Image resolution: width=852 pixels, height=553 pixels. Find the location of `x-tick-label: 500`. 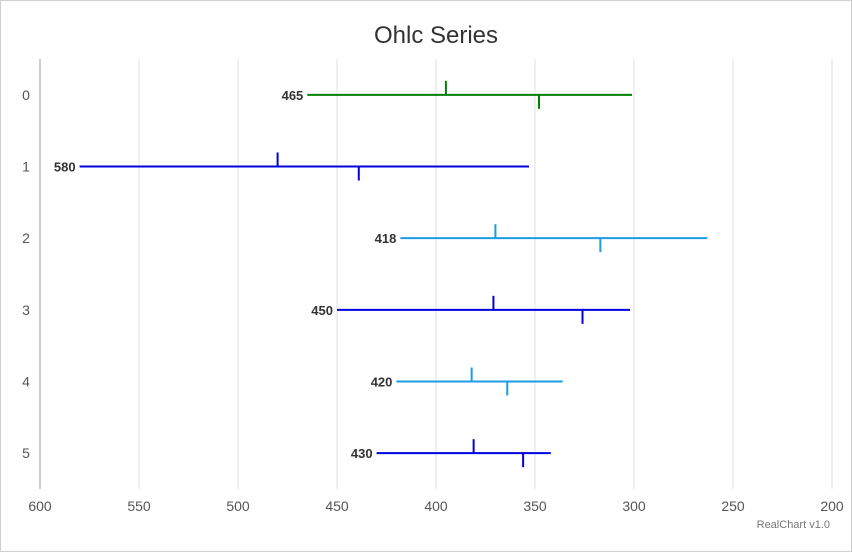

x-tick-label: 500 is located at coordinates (238, 506).